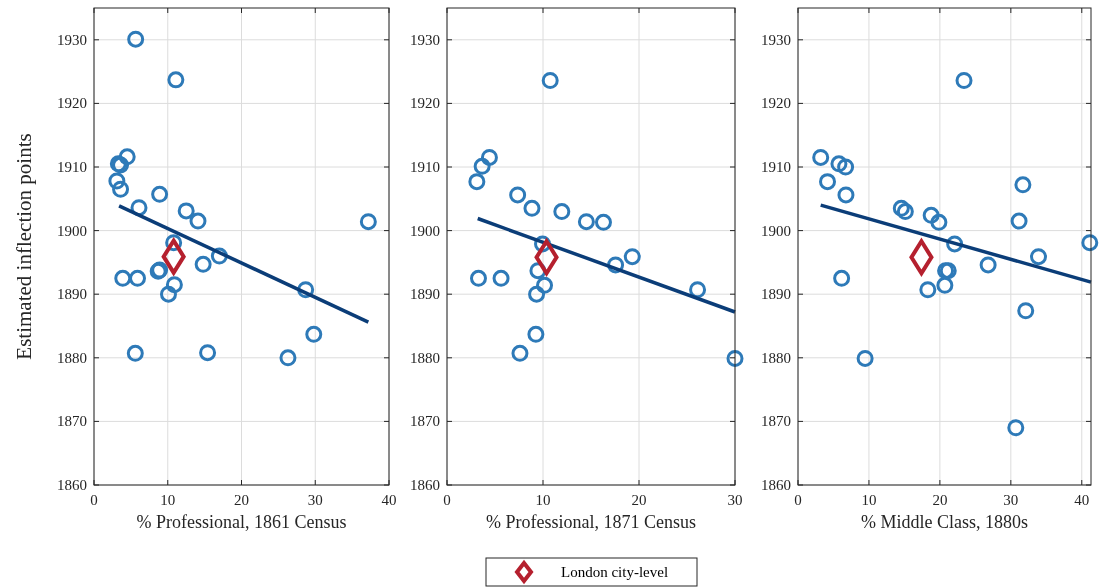 This screenshot has width=1099, height=588. Describe the element at coordinates (591, 522) in the screenshot. I see `x-axis-title: % Professional, 1871 Census` at that location.